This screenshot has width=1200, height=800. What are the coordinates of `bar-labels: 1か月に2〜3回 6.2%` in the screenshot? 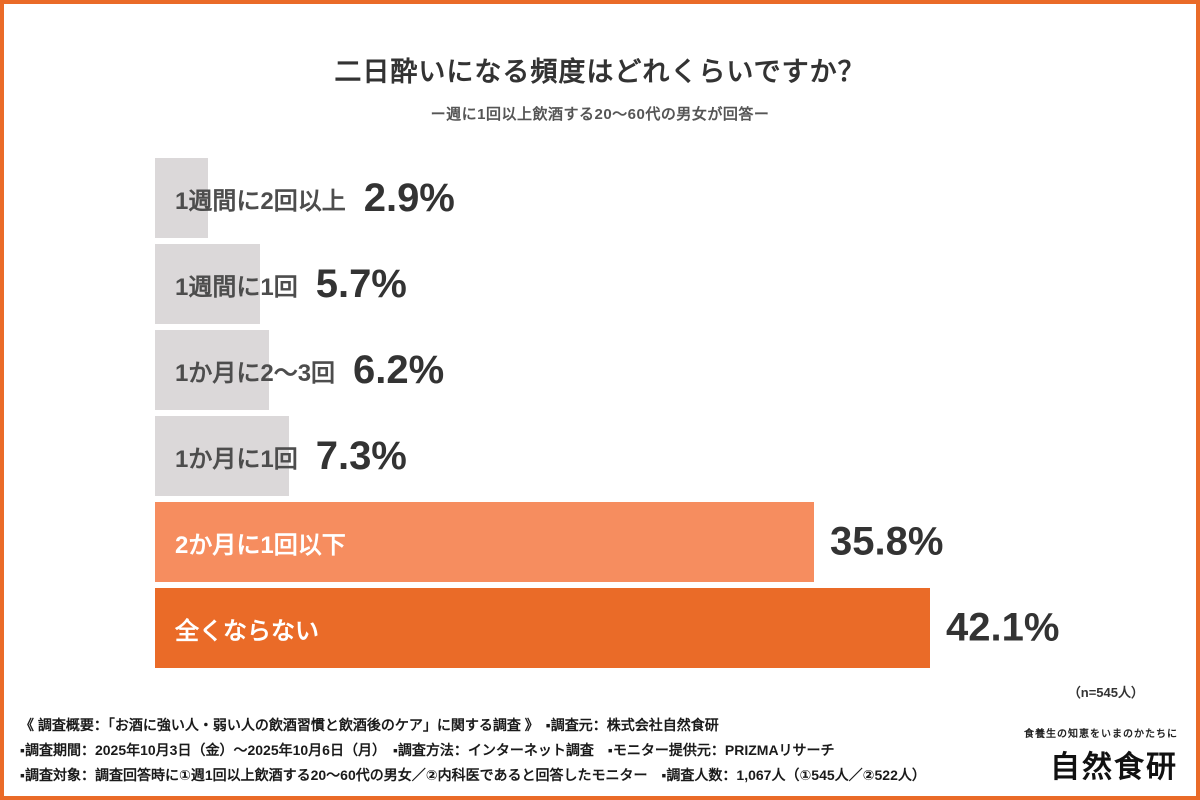 It's located at (675, 370).